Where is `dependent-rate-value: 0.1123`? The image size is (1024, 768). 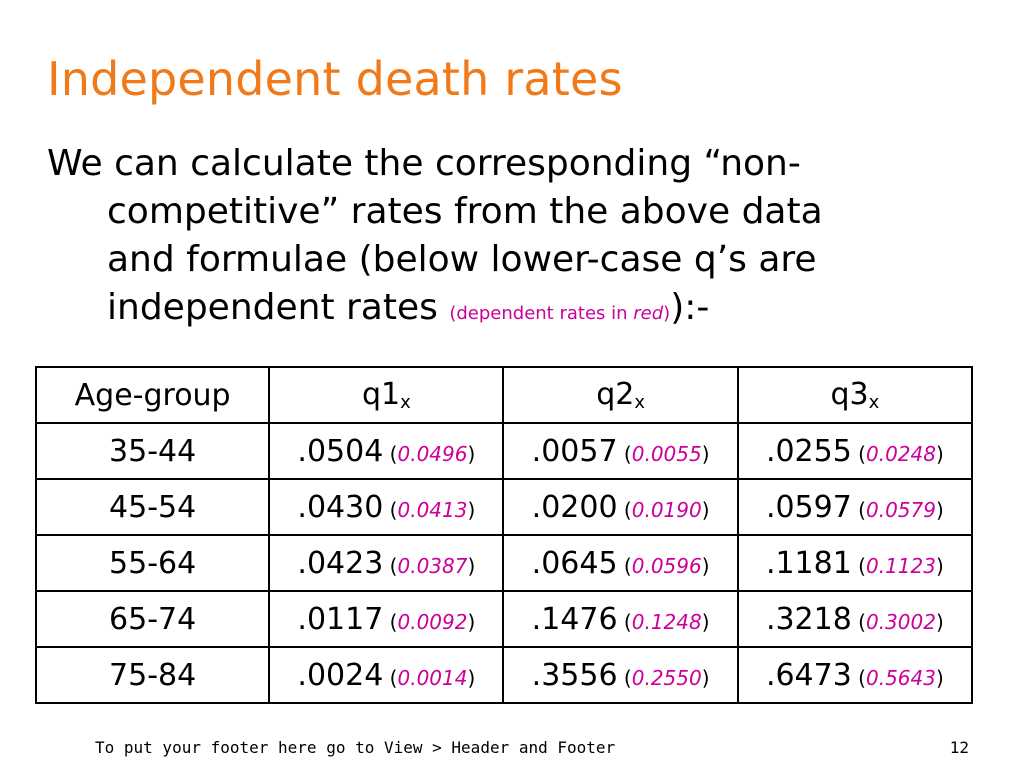
dependent-rate-value: 0.1123 is located at coordinates (901, 565).